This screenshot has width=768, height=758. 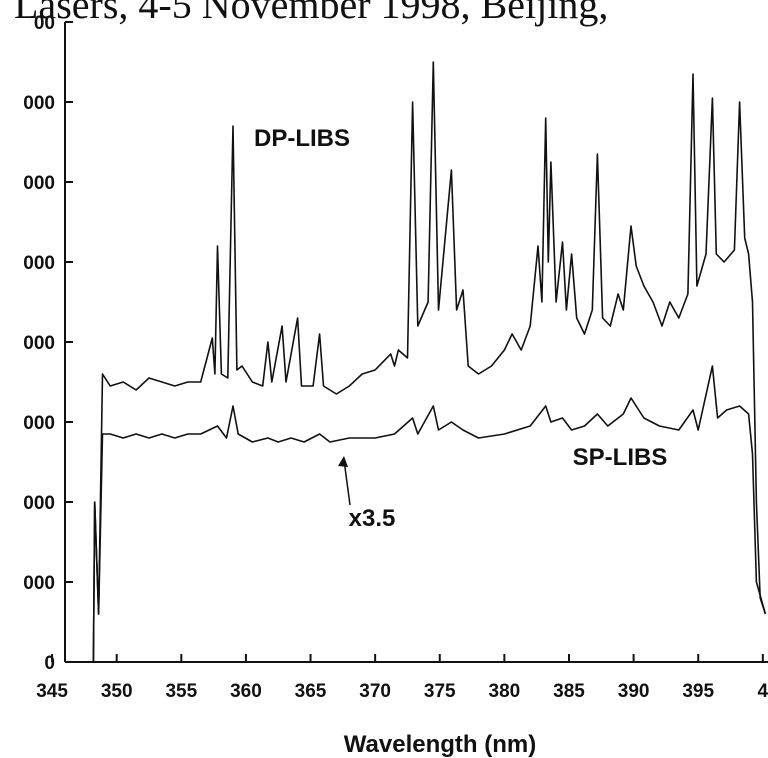 What do you see at coordinates (246, 691) in the screenshot?
I see `x-tick-label: 360` at bounding box center [246, 691].